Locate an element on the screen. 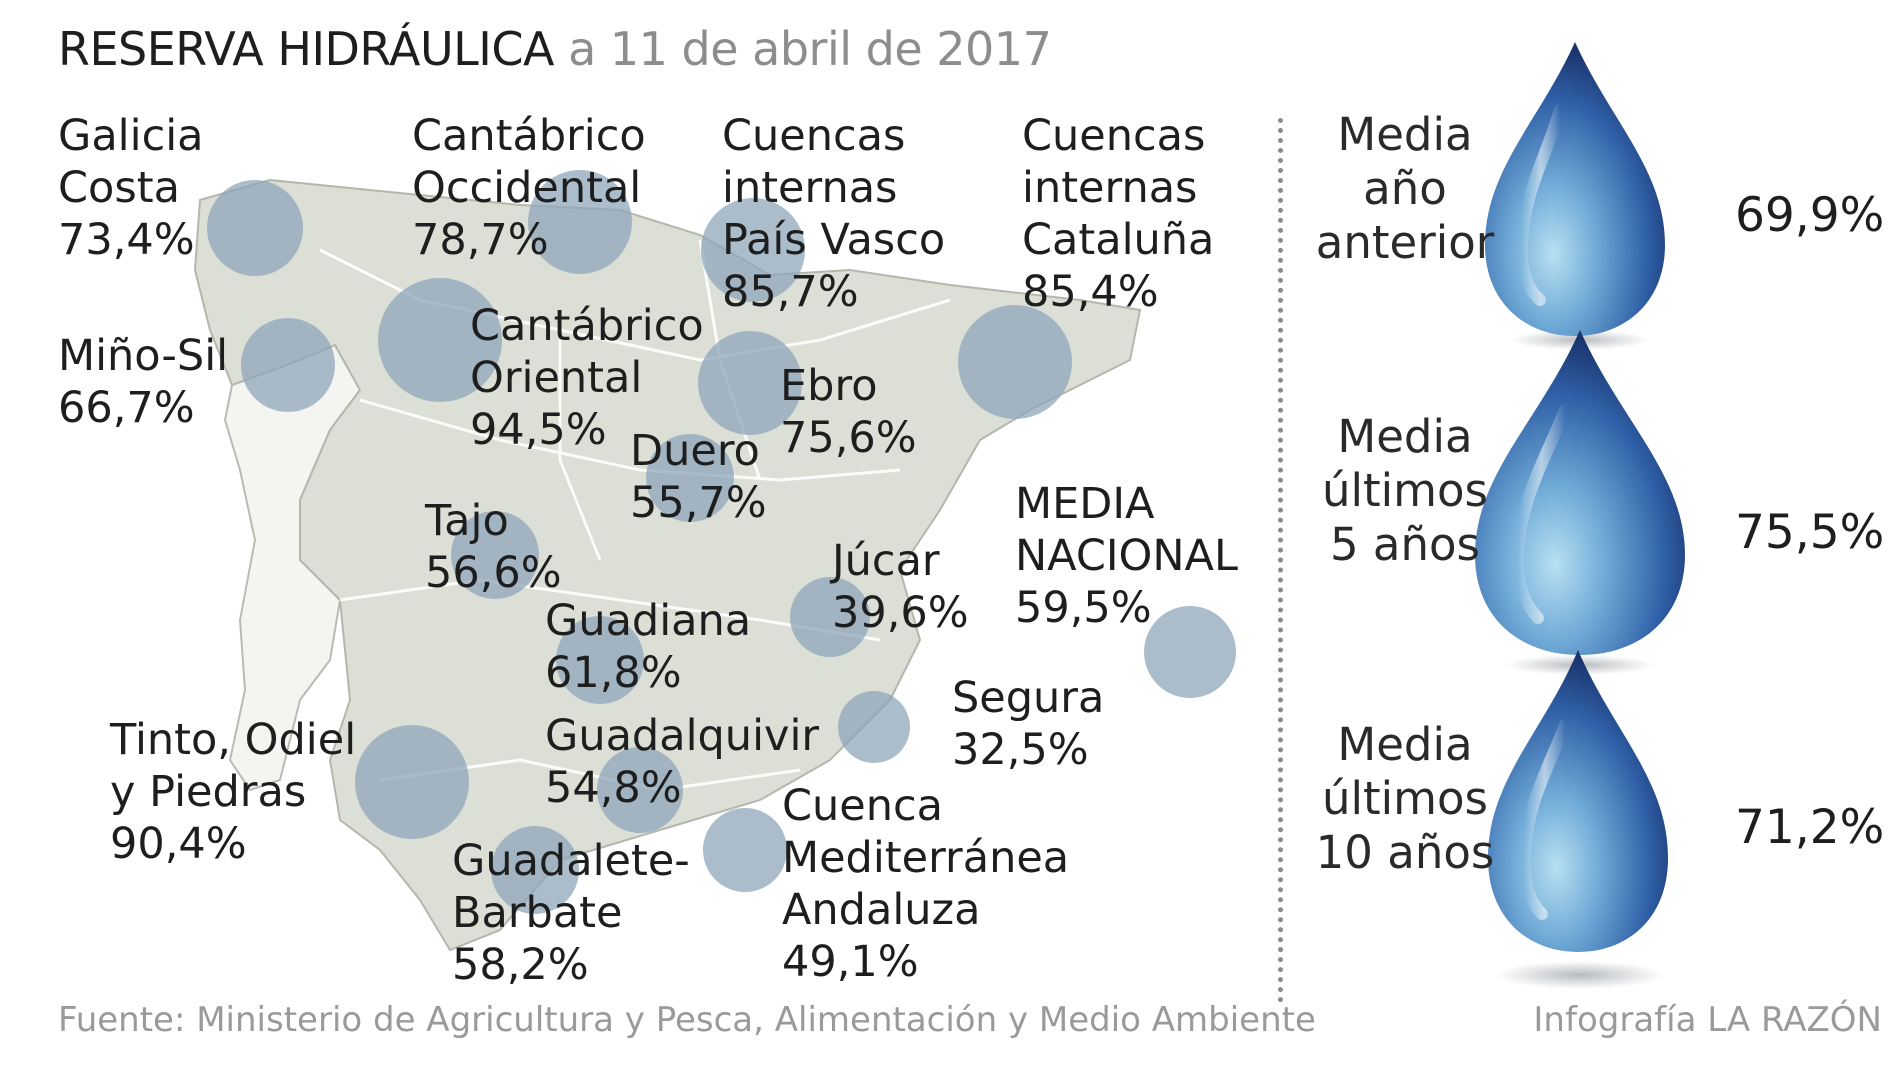  average-label-ultimos-10: Media últimos 10 años is located at coordinates (1405, 798).